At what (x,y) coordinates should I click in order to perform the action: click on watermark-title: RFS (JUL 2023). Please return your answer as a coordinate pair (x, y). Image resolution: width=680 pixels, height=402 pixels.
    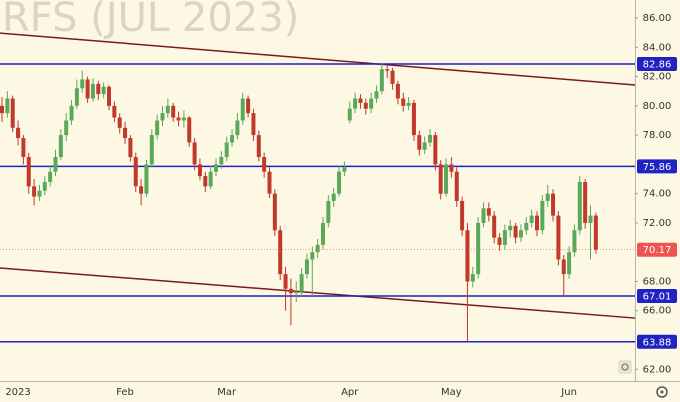
    Looking at the image, I should click on (150, 20).